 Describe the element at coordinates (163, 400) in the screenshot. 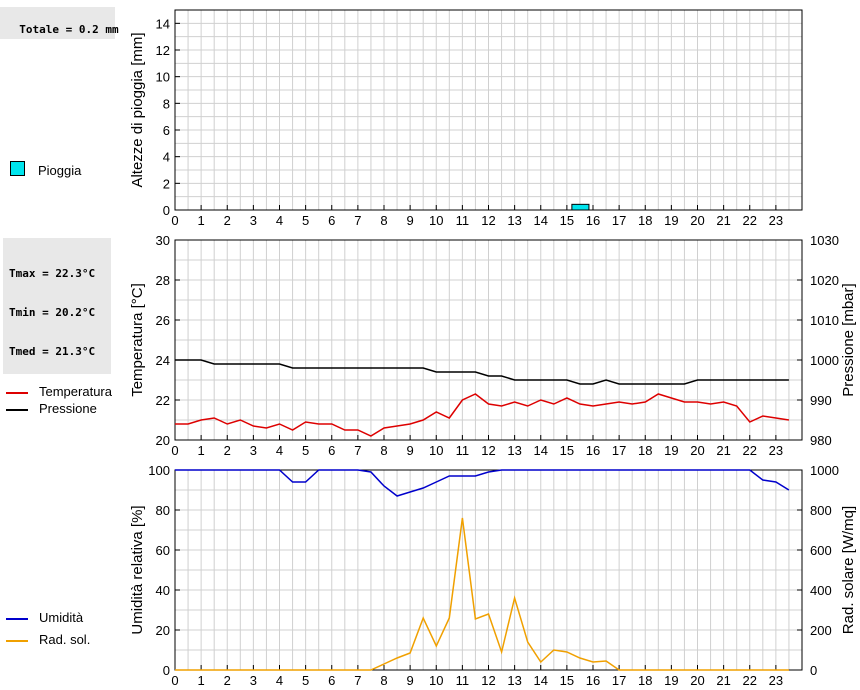

I see `y-tick-label: 22` at that location.